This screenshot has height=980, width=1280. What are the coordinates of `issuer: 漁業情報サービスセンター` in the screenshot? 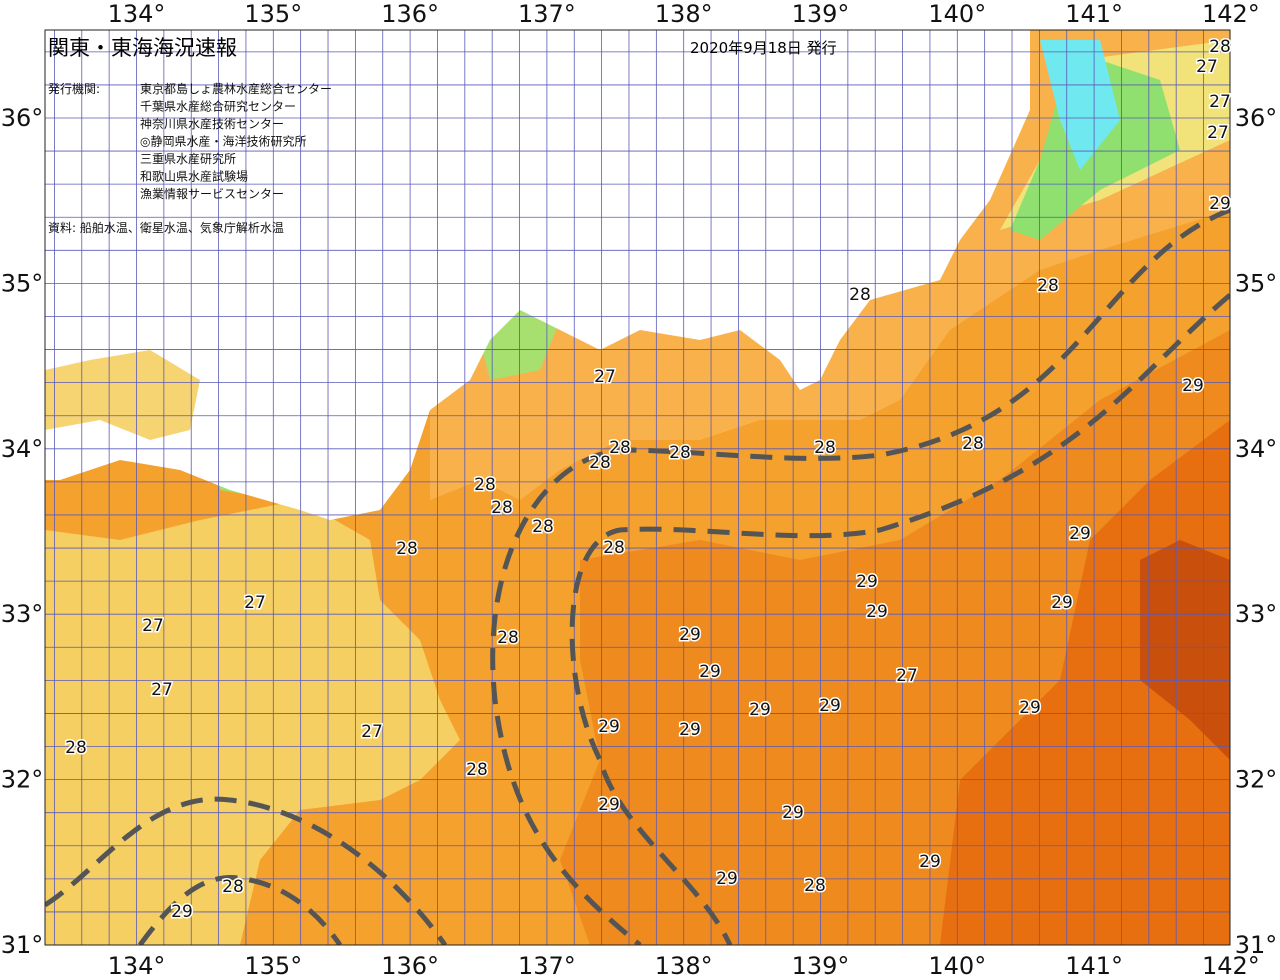 It's located at (212, 194).